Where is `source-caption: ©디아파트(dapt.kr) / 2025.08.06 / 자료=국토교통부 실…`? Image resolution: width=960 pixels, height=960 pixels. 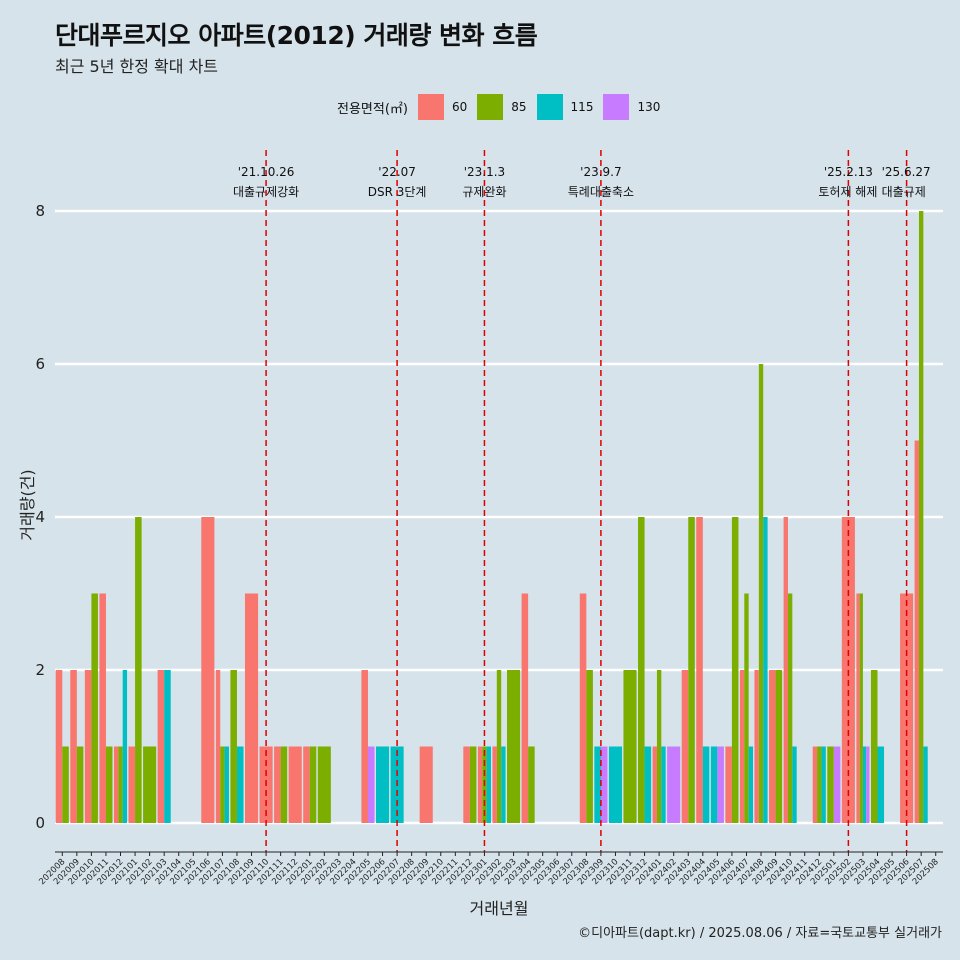 source-caption: ©디아파트(dapt.kr) / 2025.08.06 / 자료=국토교통부 실… is located at coordinates (760, 933).